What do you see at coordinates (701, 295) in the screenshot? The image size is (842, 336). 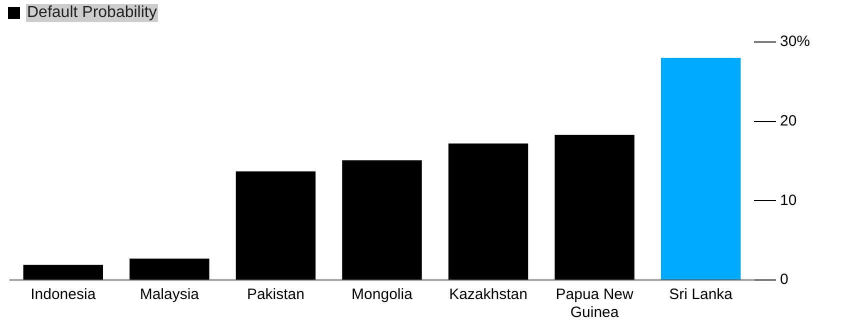 I see `x-tick-label: Sri Lanka` at bounding box center [701, 295].